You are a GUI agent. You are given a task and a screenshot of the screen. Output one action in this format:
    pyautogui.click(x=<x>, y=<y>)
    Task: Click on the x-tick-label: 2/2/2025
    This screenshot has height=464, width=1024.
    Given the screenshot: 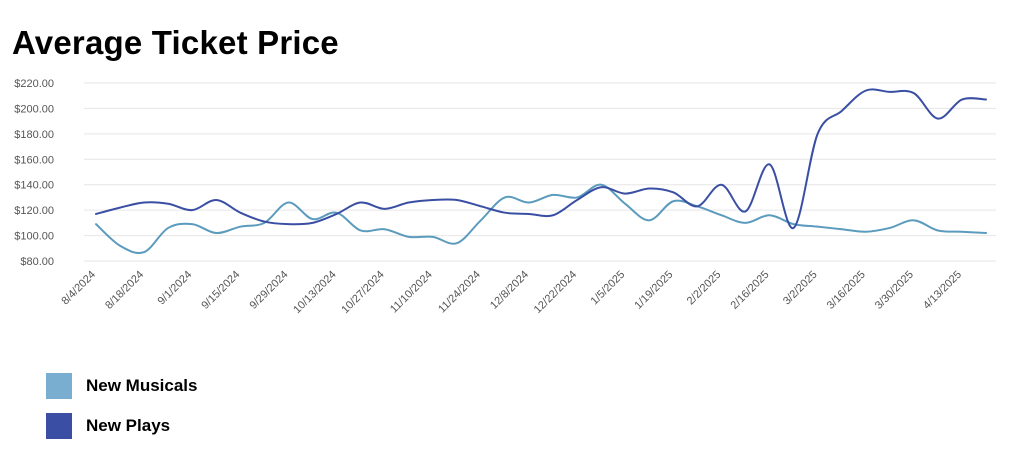 What is the action you would take?
    pyautogui.click(x=704, y=288)
    